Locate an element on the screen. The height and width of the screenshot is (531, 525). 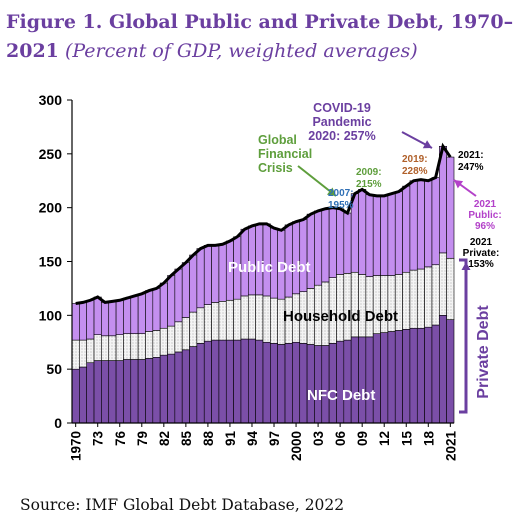
bar-public-2012 is located at coordinates (384, 235).